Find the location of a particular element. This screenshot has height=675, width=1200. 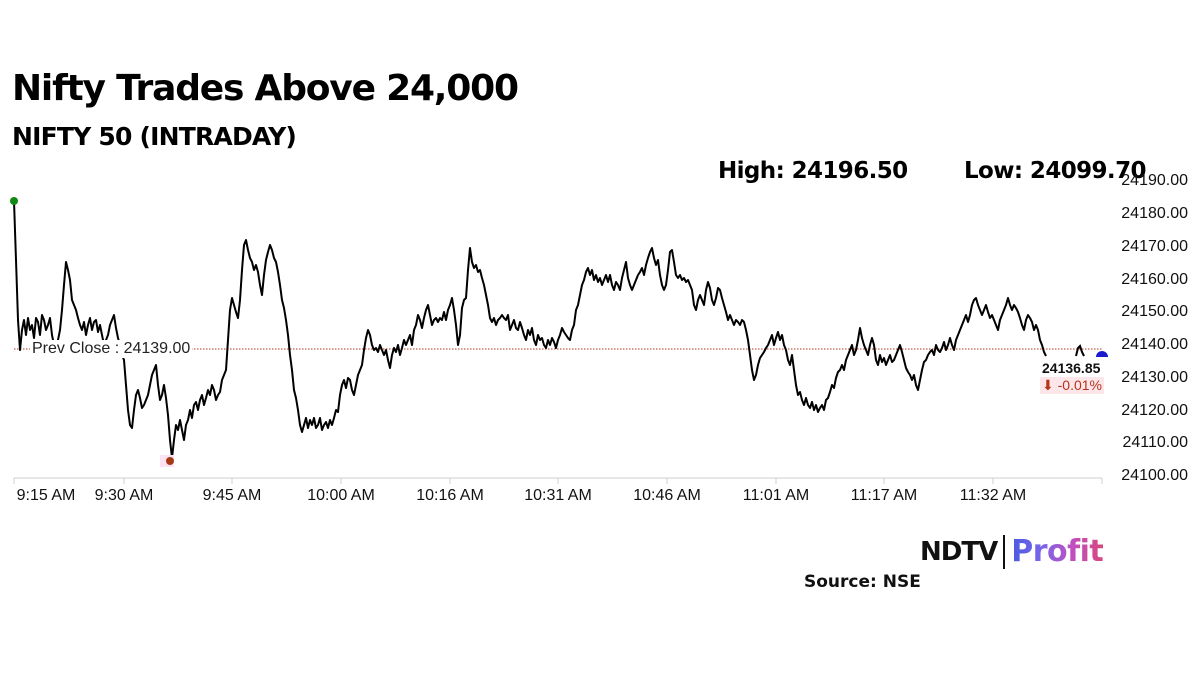

x-tick-label: 9:45 AM is located at coordinates (232, 495).